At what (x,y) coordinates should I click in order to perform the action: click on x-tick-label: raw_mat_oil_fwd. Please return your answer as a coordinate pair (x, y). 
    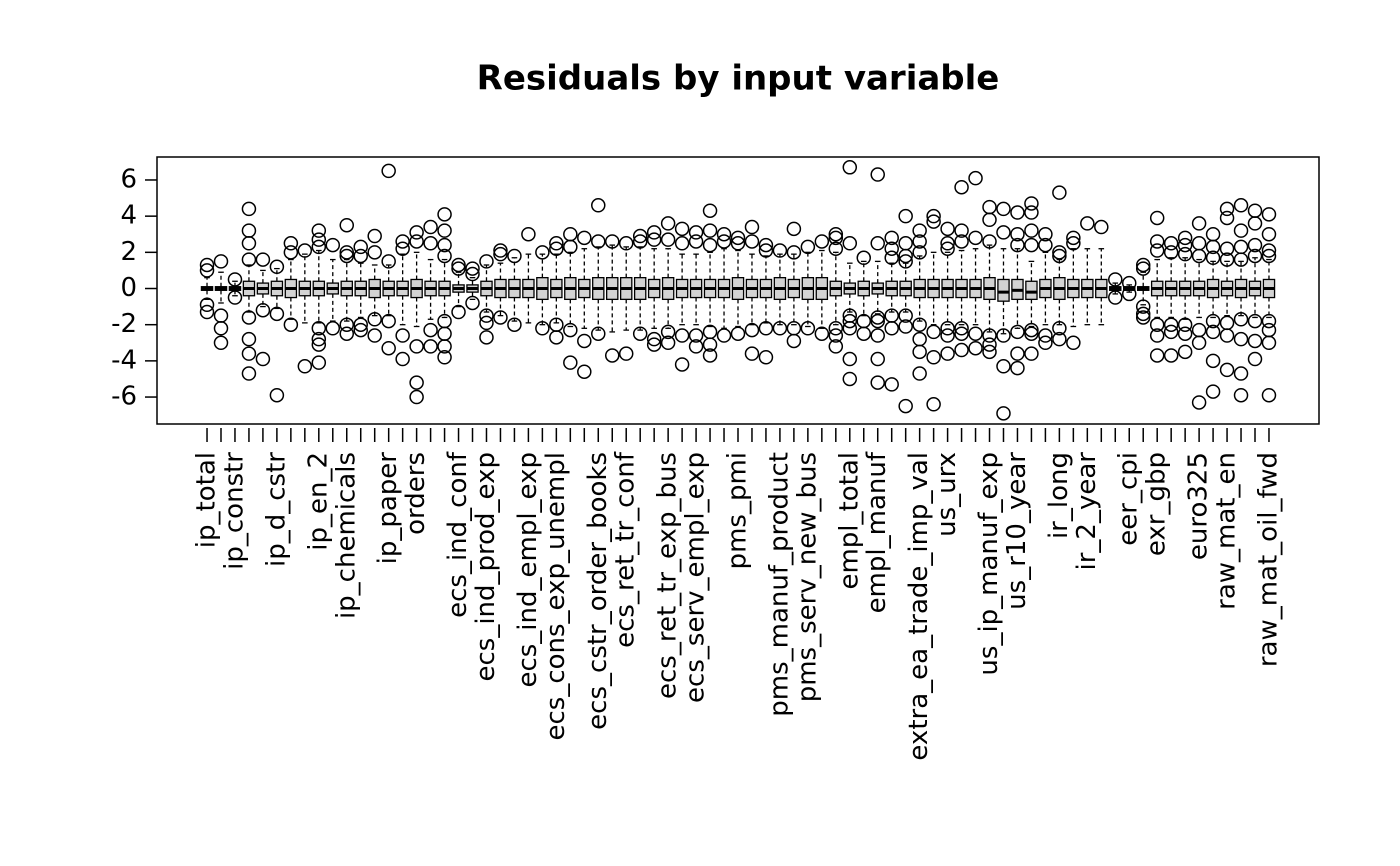
    Looking at the image, I should click on (1268, 559).